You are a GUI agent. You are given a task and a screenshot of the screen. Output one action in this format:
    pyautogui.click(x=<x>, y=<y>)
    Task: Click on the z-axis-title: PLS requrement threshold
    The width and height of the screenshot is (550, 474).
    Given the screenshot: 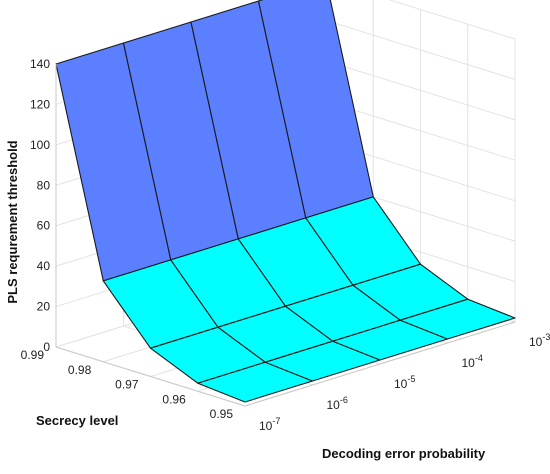 What is the action you would take?
    pyautogui.click(x=12, y=221)
    